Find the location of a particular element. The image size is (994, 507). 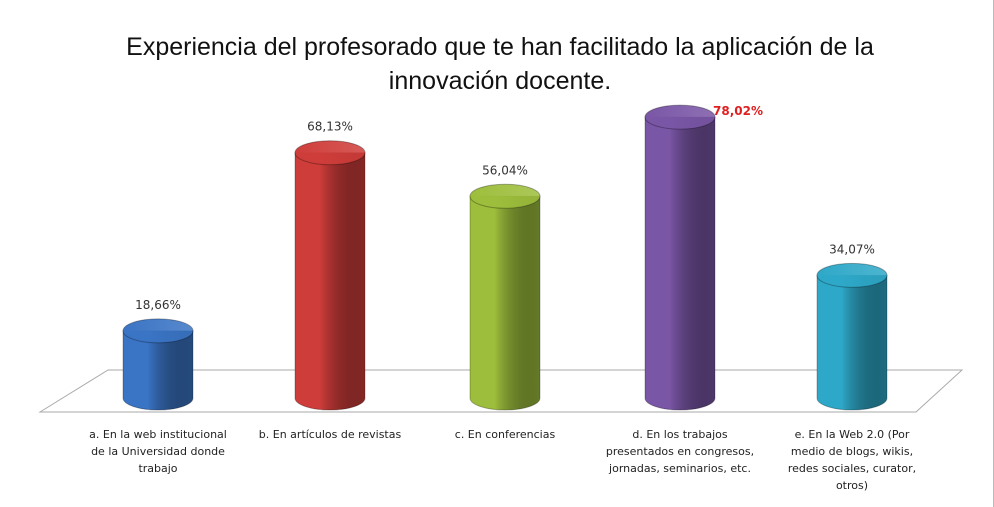

value-label: 56,04% is located at coordinates (505, 170).